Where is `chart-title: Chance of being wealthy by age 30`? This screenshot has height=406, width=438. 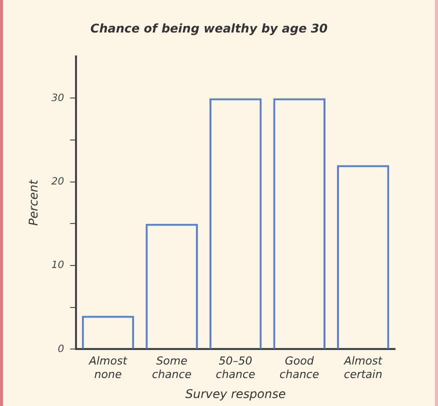 chart-title: Chance of being wealthy by age 30 is located at coordinates (209, 28).